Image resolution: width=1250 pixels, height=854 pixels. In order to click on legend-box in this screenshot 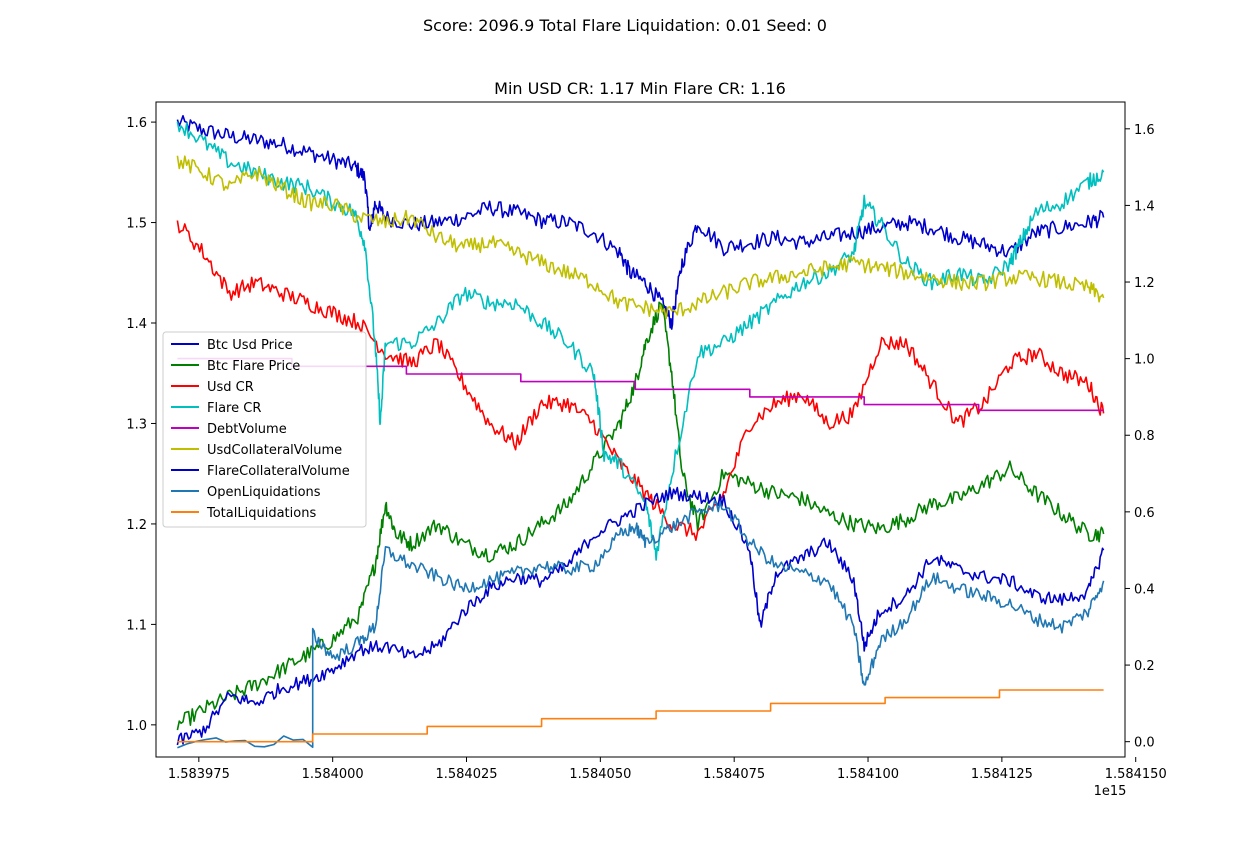, I will do `click(264, 429)`.